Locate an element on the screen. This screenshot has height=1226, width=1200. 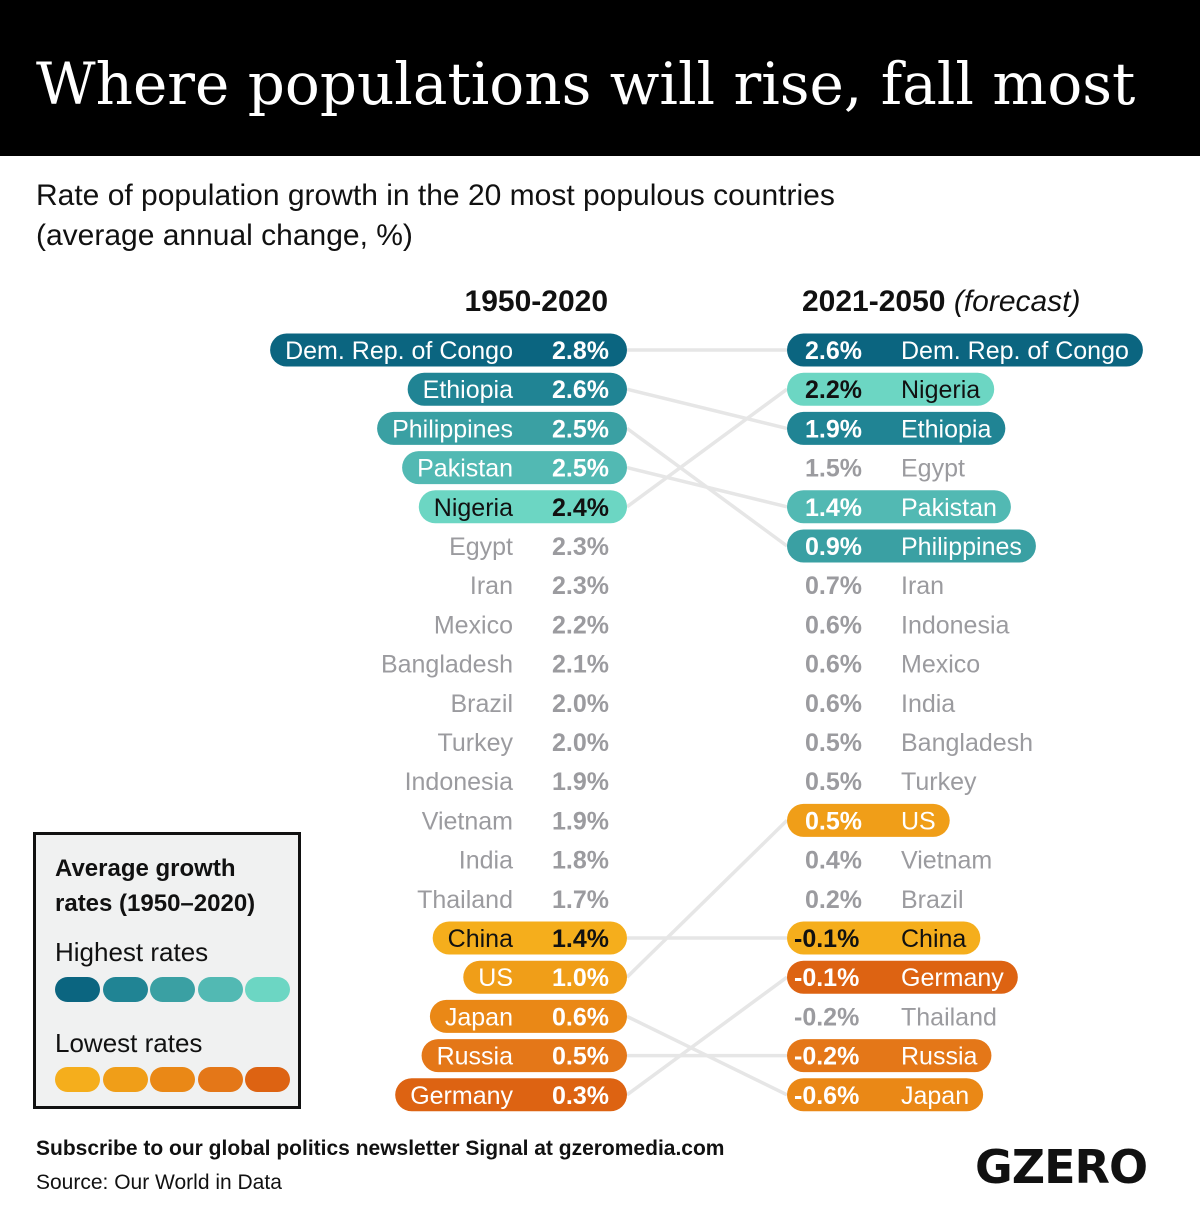
right-pill-us is located at coordinates (868, 820).